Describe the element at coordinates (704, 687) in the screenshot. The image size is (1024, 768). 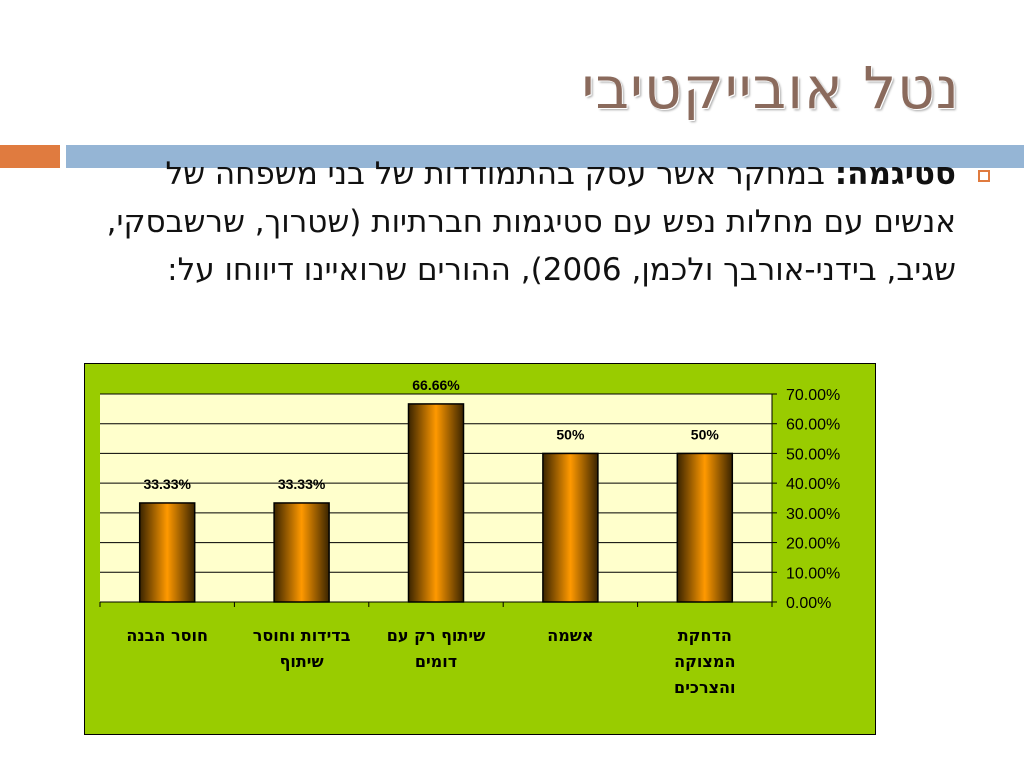
I see `x-category-label: והצרכים` at that location.